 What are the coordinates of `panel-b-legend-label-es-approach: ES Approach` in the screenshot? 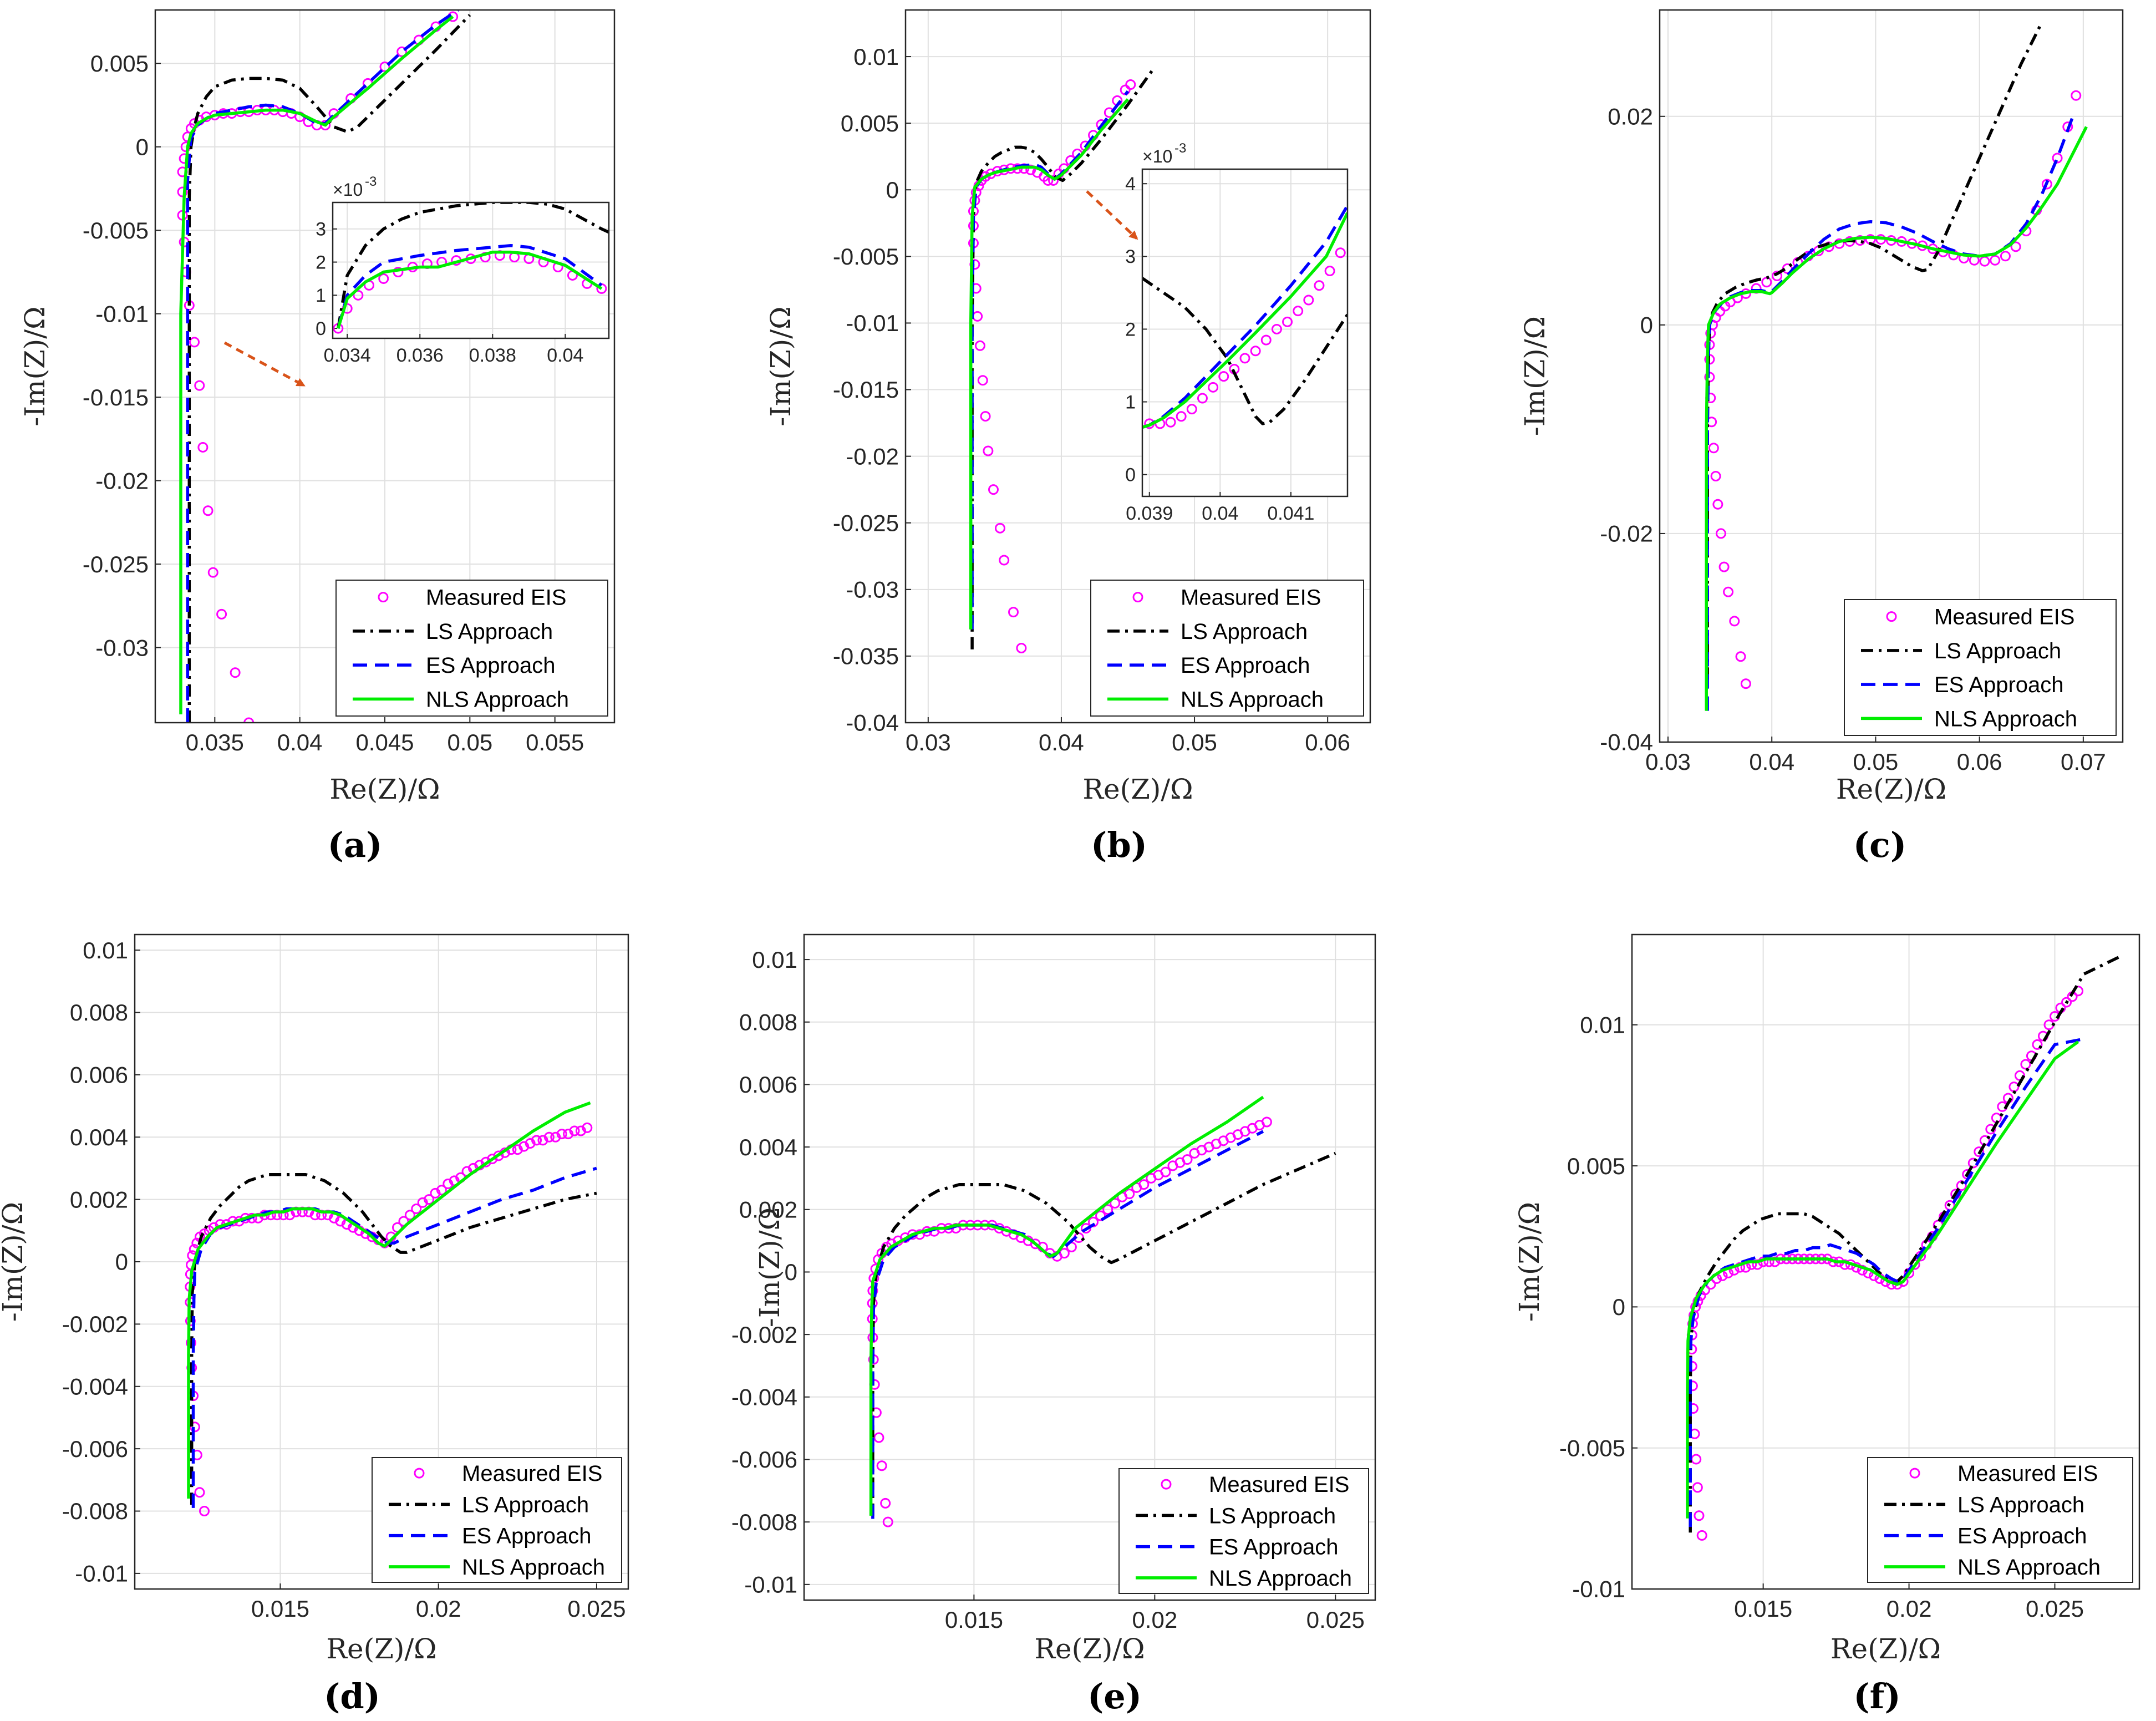 It's located at (1245, 665).